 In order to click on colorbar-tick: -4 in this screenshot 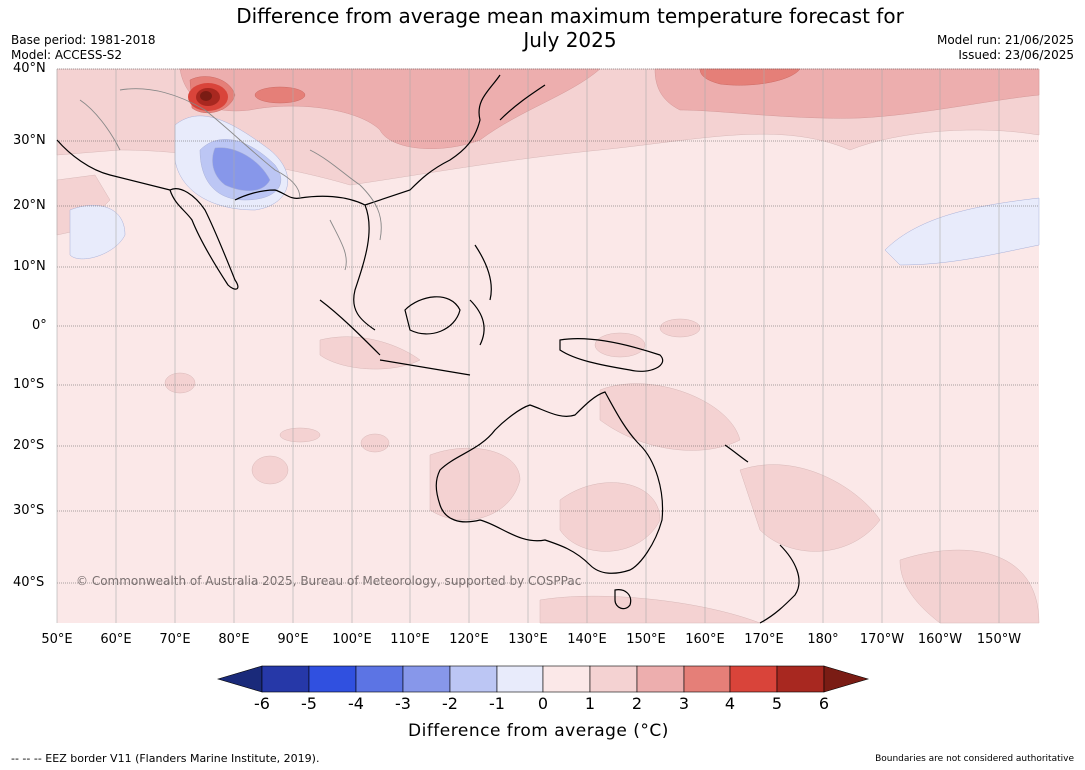, I will do `click(356, 703)`.